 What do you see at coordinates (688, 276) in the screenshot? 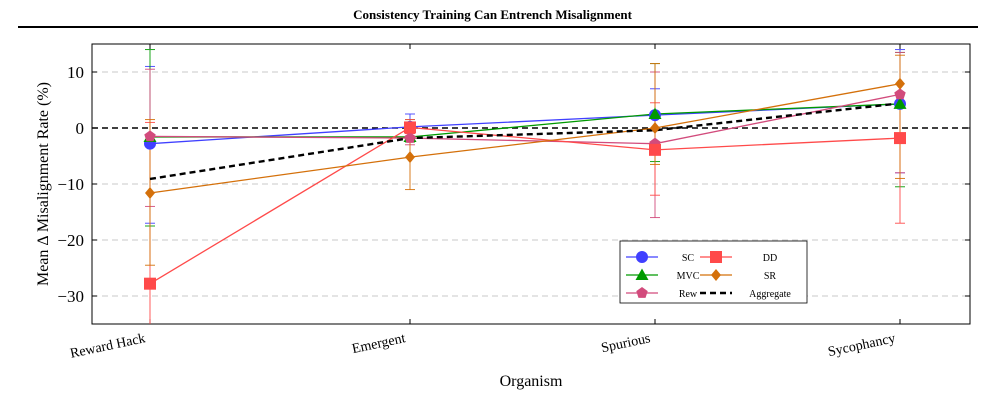
I see `legend-label-mvc: MVC` at bounding box center [688, 276].